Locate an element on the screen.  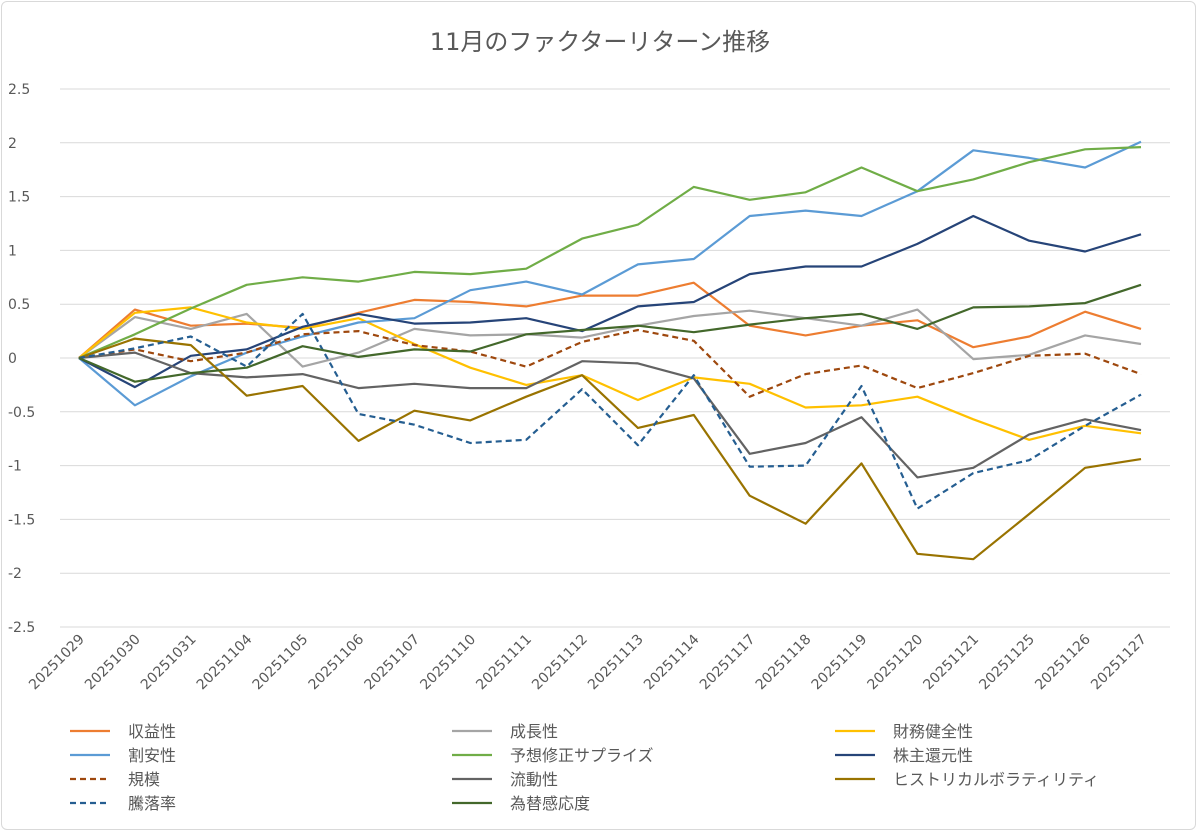
x-tick-label: 20251125 is located at coordinates (1007, 663).